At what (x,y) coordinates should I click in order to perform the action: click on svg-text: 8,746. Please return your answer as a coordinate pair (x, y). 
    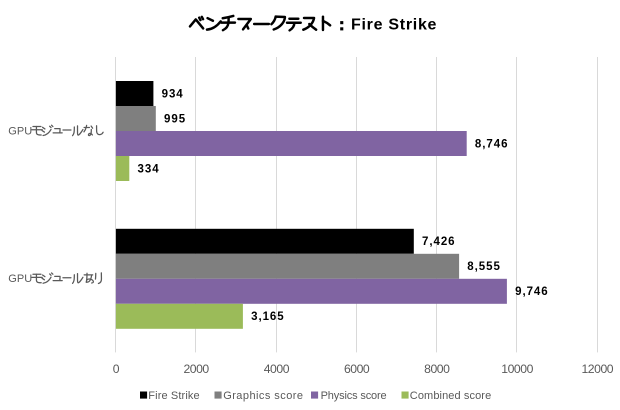
    Looking at the image, I should click on (492, 144).